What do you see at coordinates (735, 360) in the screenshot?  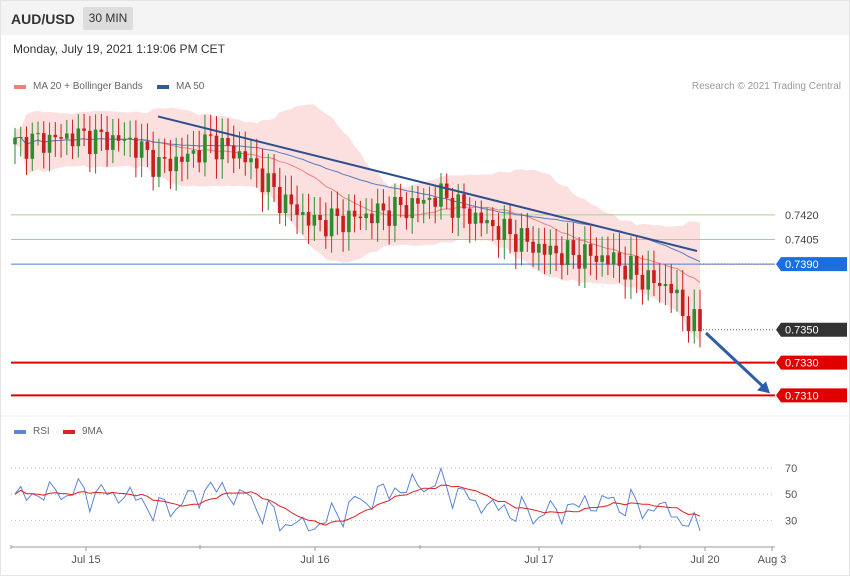 I see `forecast-arrow-shaft` at bounding box center [735, 360].